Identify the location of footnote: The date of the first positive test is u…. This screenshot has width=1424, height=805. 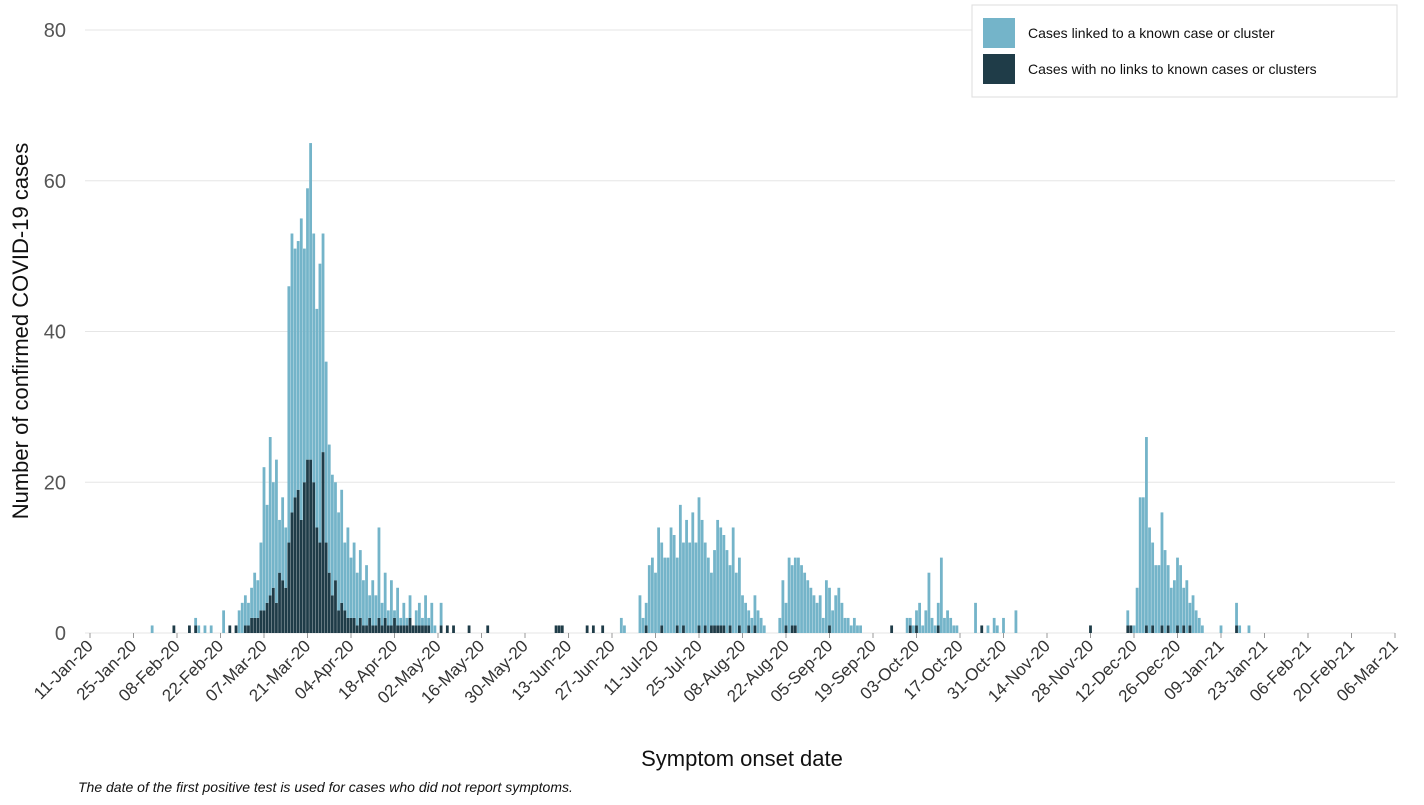
(325, 787).